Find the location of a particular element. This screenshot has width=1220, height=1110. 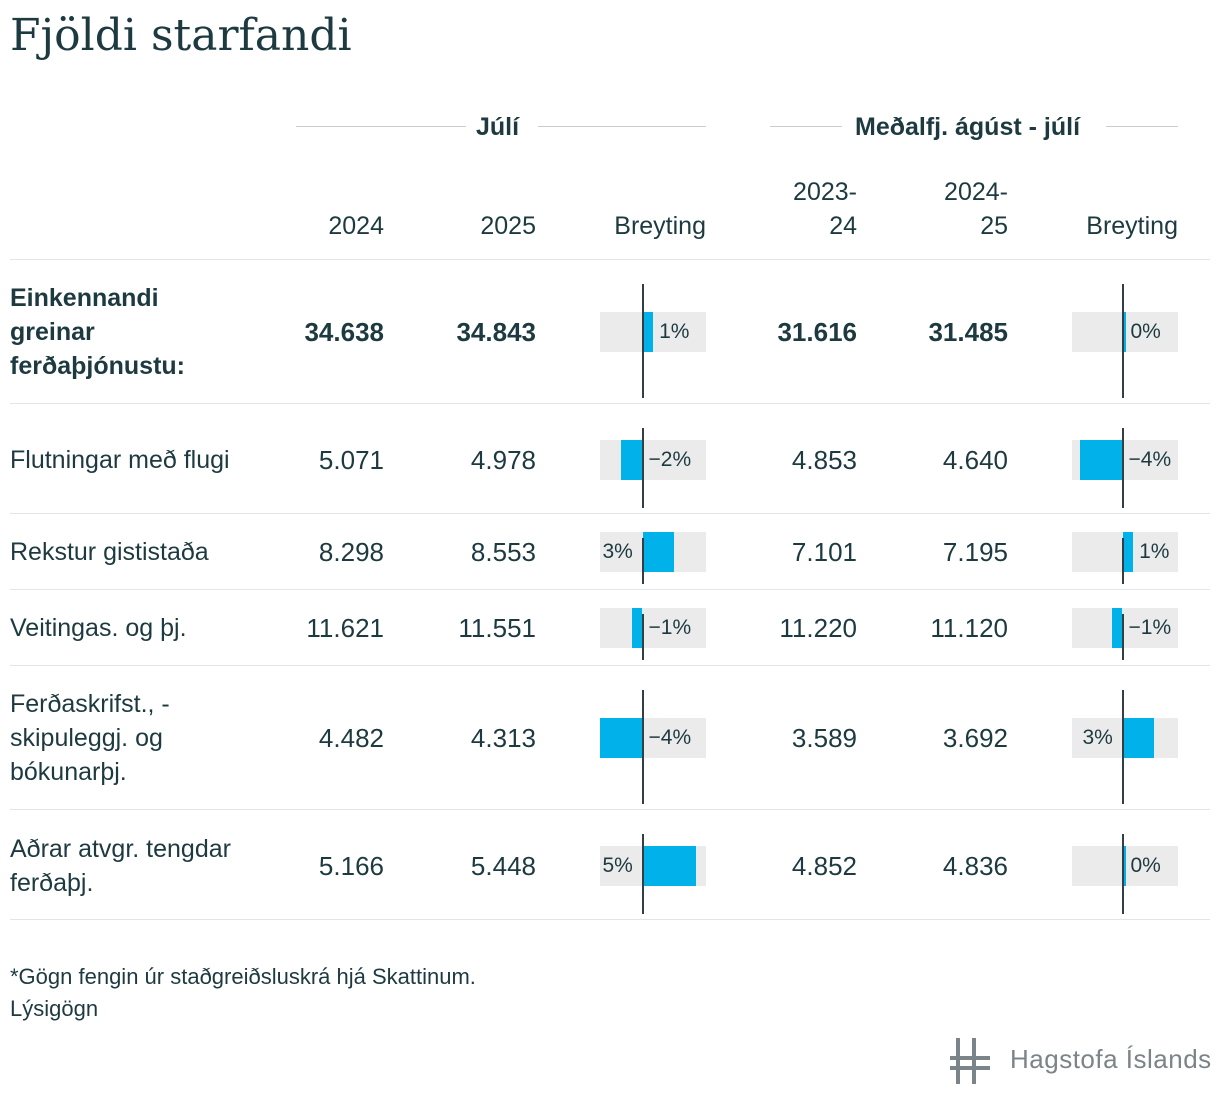

value-july-2025: 11.551 is located at coordinates (497, 628).